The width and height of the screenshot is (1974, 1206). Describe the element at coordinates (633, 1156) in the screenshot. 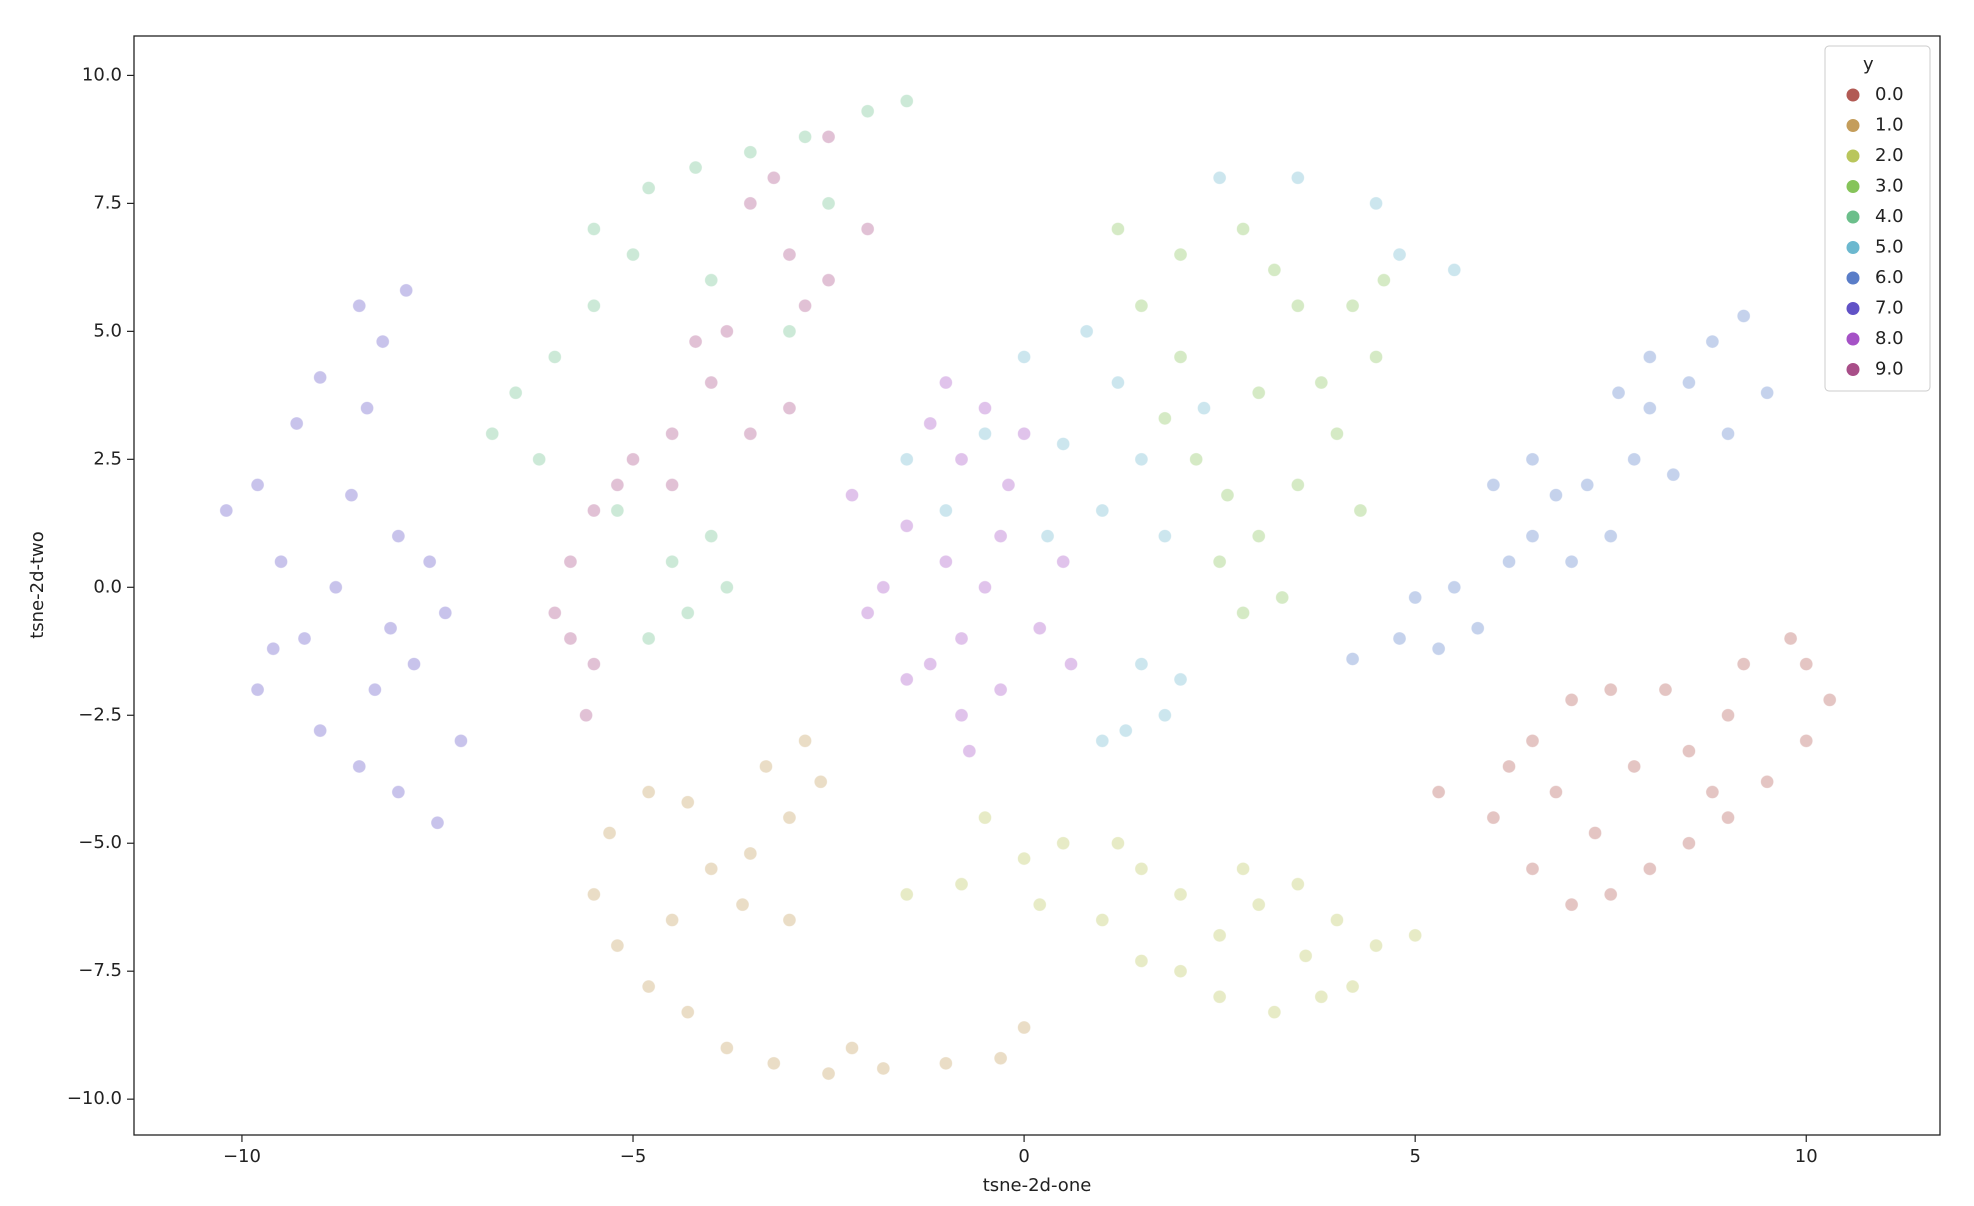

I see `x-tick-label: −5` at that location.